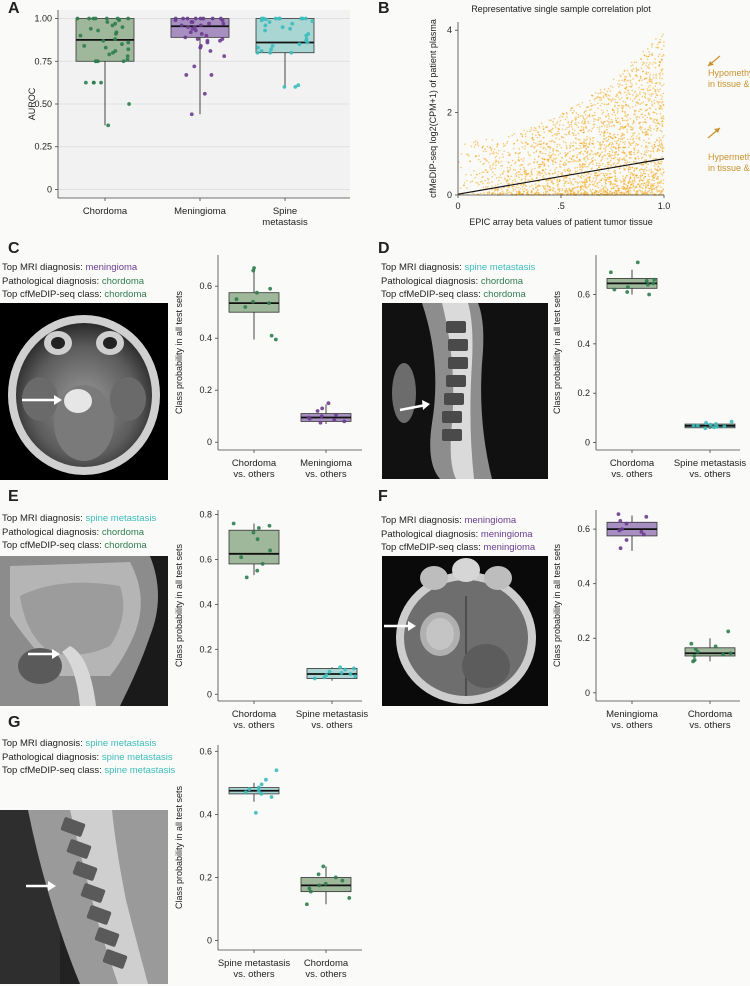 Image resolution: width=750 pixels, height=986 pixels. Describe the element at coordinates (84, 395) in the screenshot. I see `mri-axial-brain-c` at that location.